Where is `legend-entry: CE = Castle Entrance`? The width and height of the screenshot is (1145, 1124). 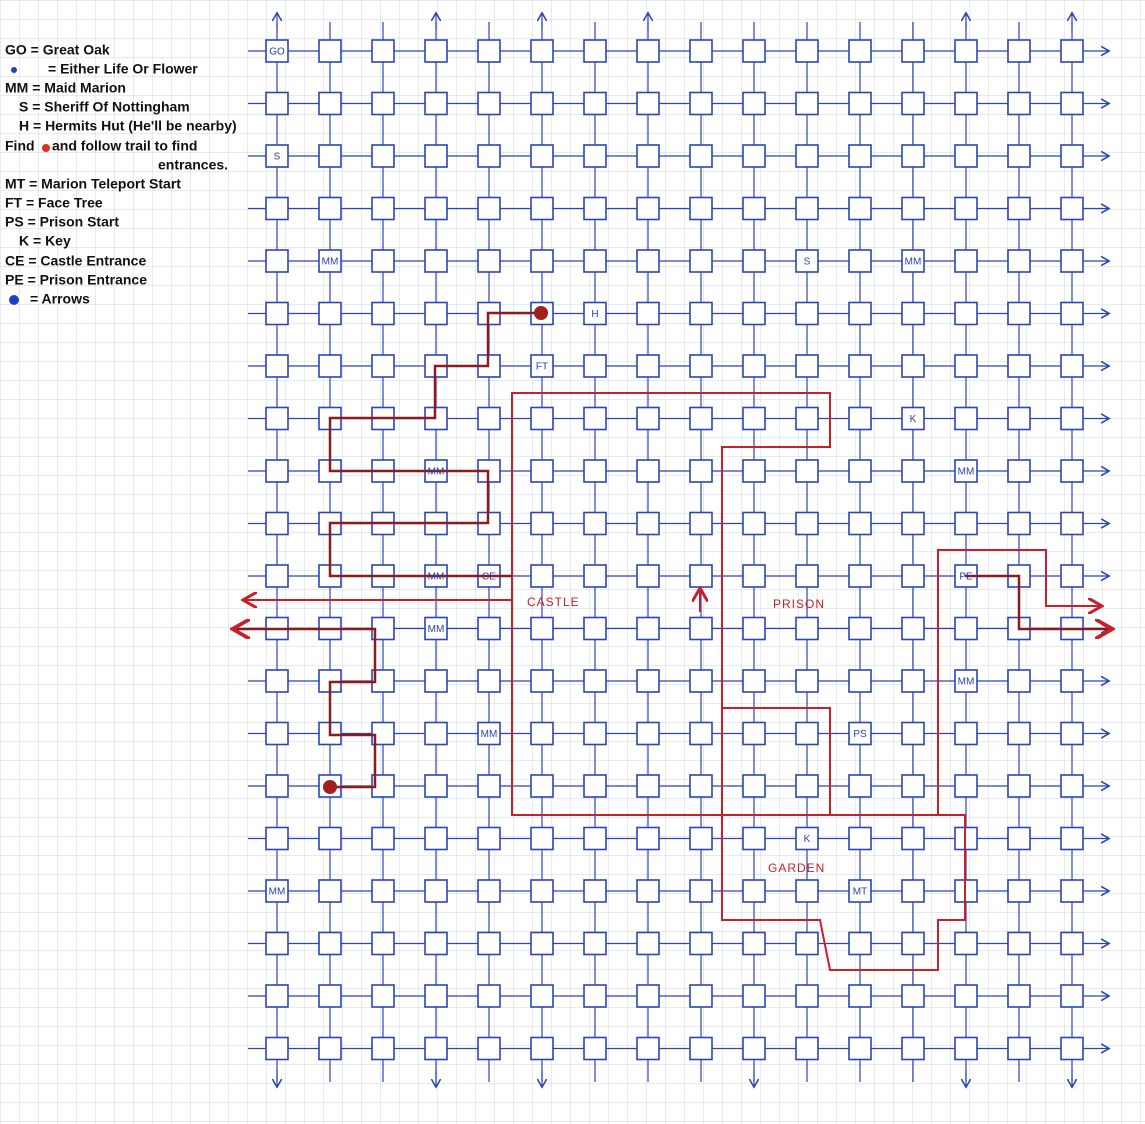
legend-entry: CE = Castle Entrance is located at coordinates (75, 261).